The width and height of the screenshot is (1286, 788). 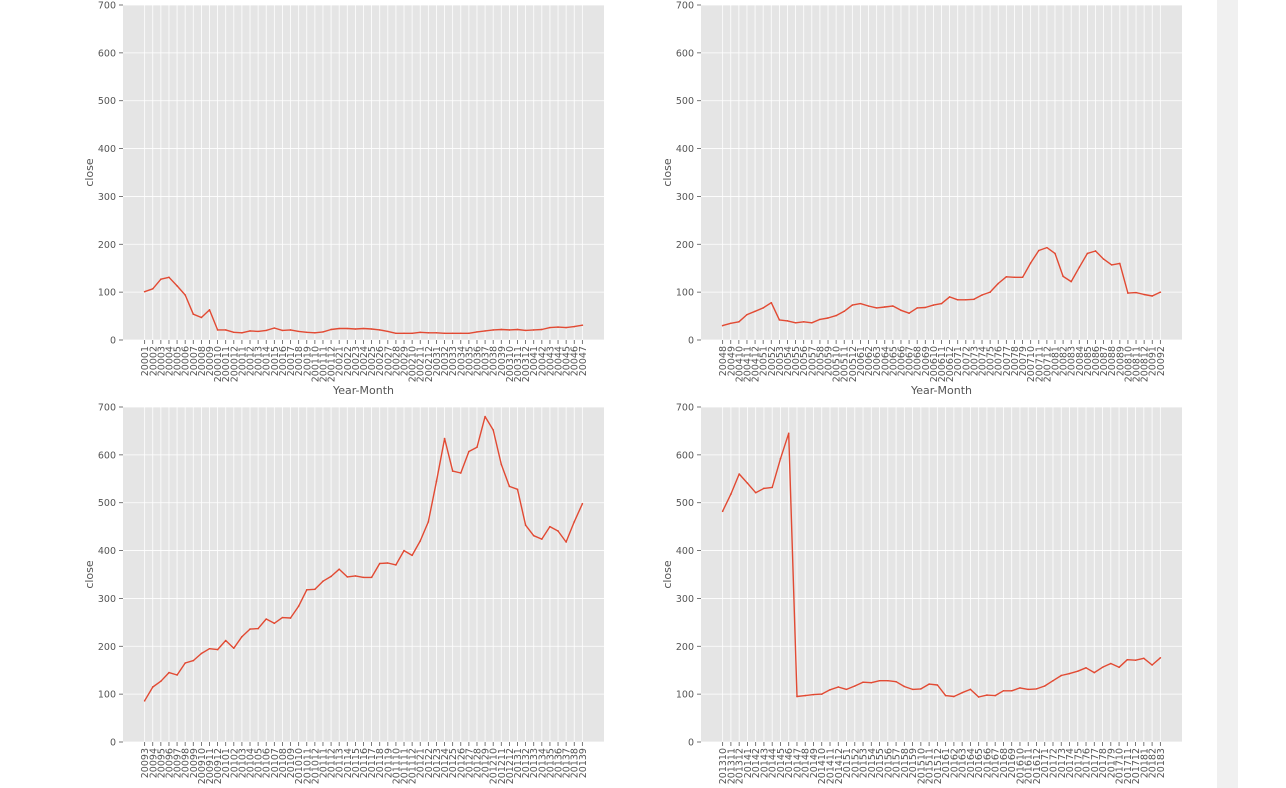 I want to click on x-tick-label: 201410, so click(x=822, y=766).